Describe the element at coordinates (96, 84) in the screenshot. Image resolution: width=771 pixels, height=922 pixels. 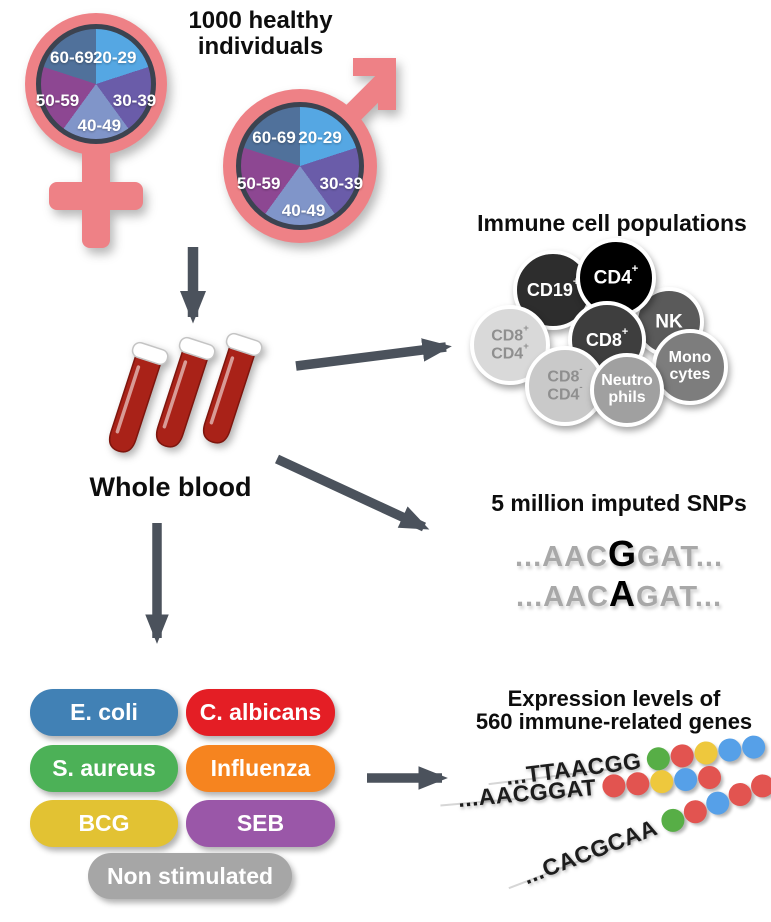
I see `female-age-pie-chart: 20-29 30-39 40-49 50-59 60-69` at that location.